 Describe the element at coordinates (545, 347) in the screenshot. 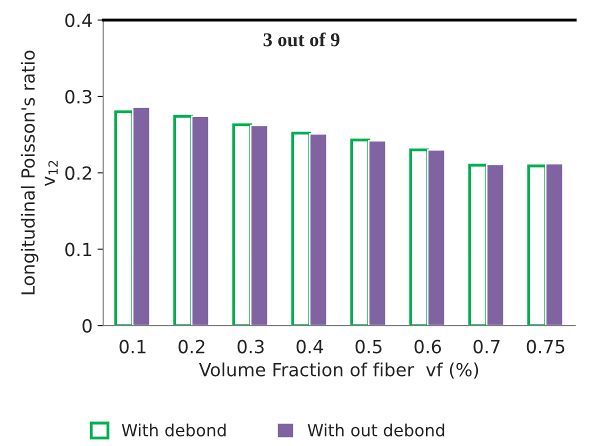

I see `x-tick-label: 0.75` at that location.